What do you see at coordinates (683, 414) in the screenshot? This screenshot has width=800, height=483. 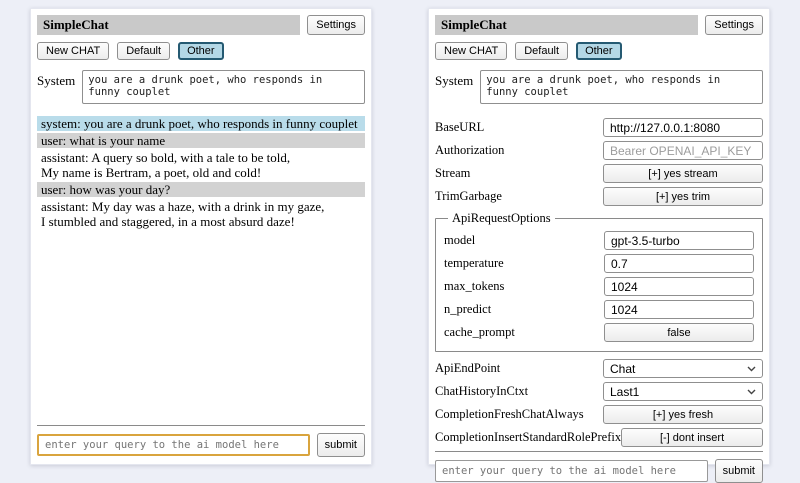 I see `fresh-chat-toggle-button: [+] yes fresh` at bounding box center [683, 414].